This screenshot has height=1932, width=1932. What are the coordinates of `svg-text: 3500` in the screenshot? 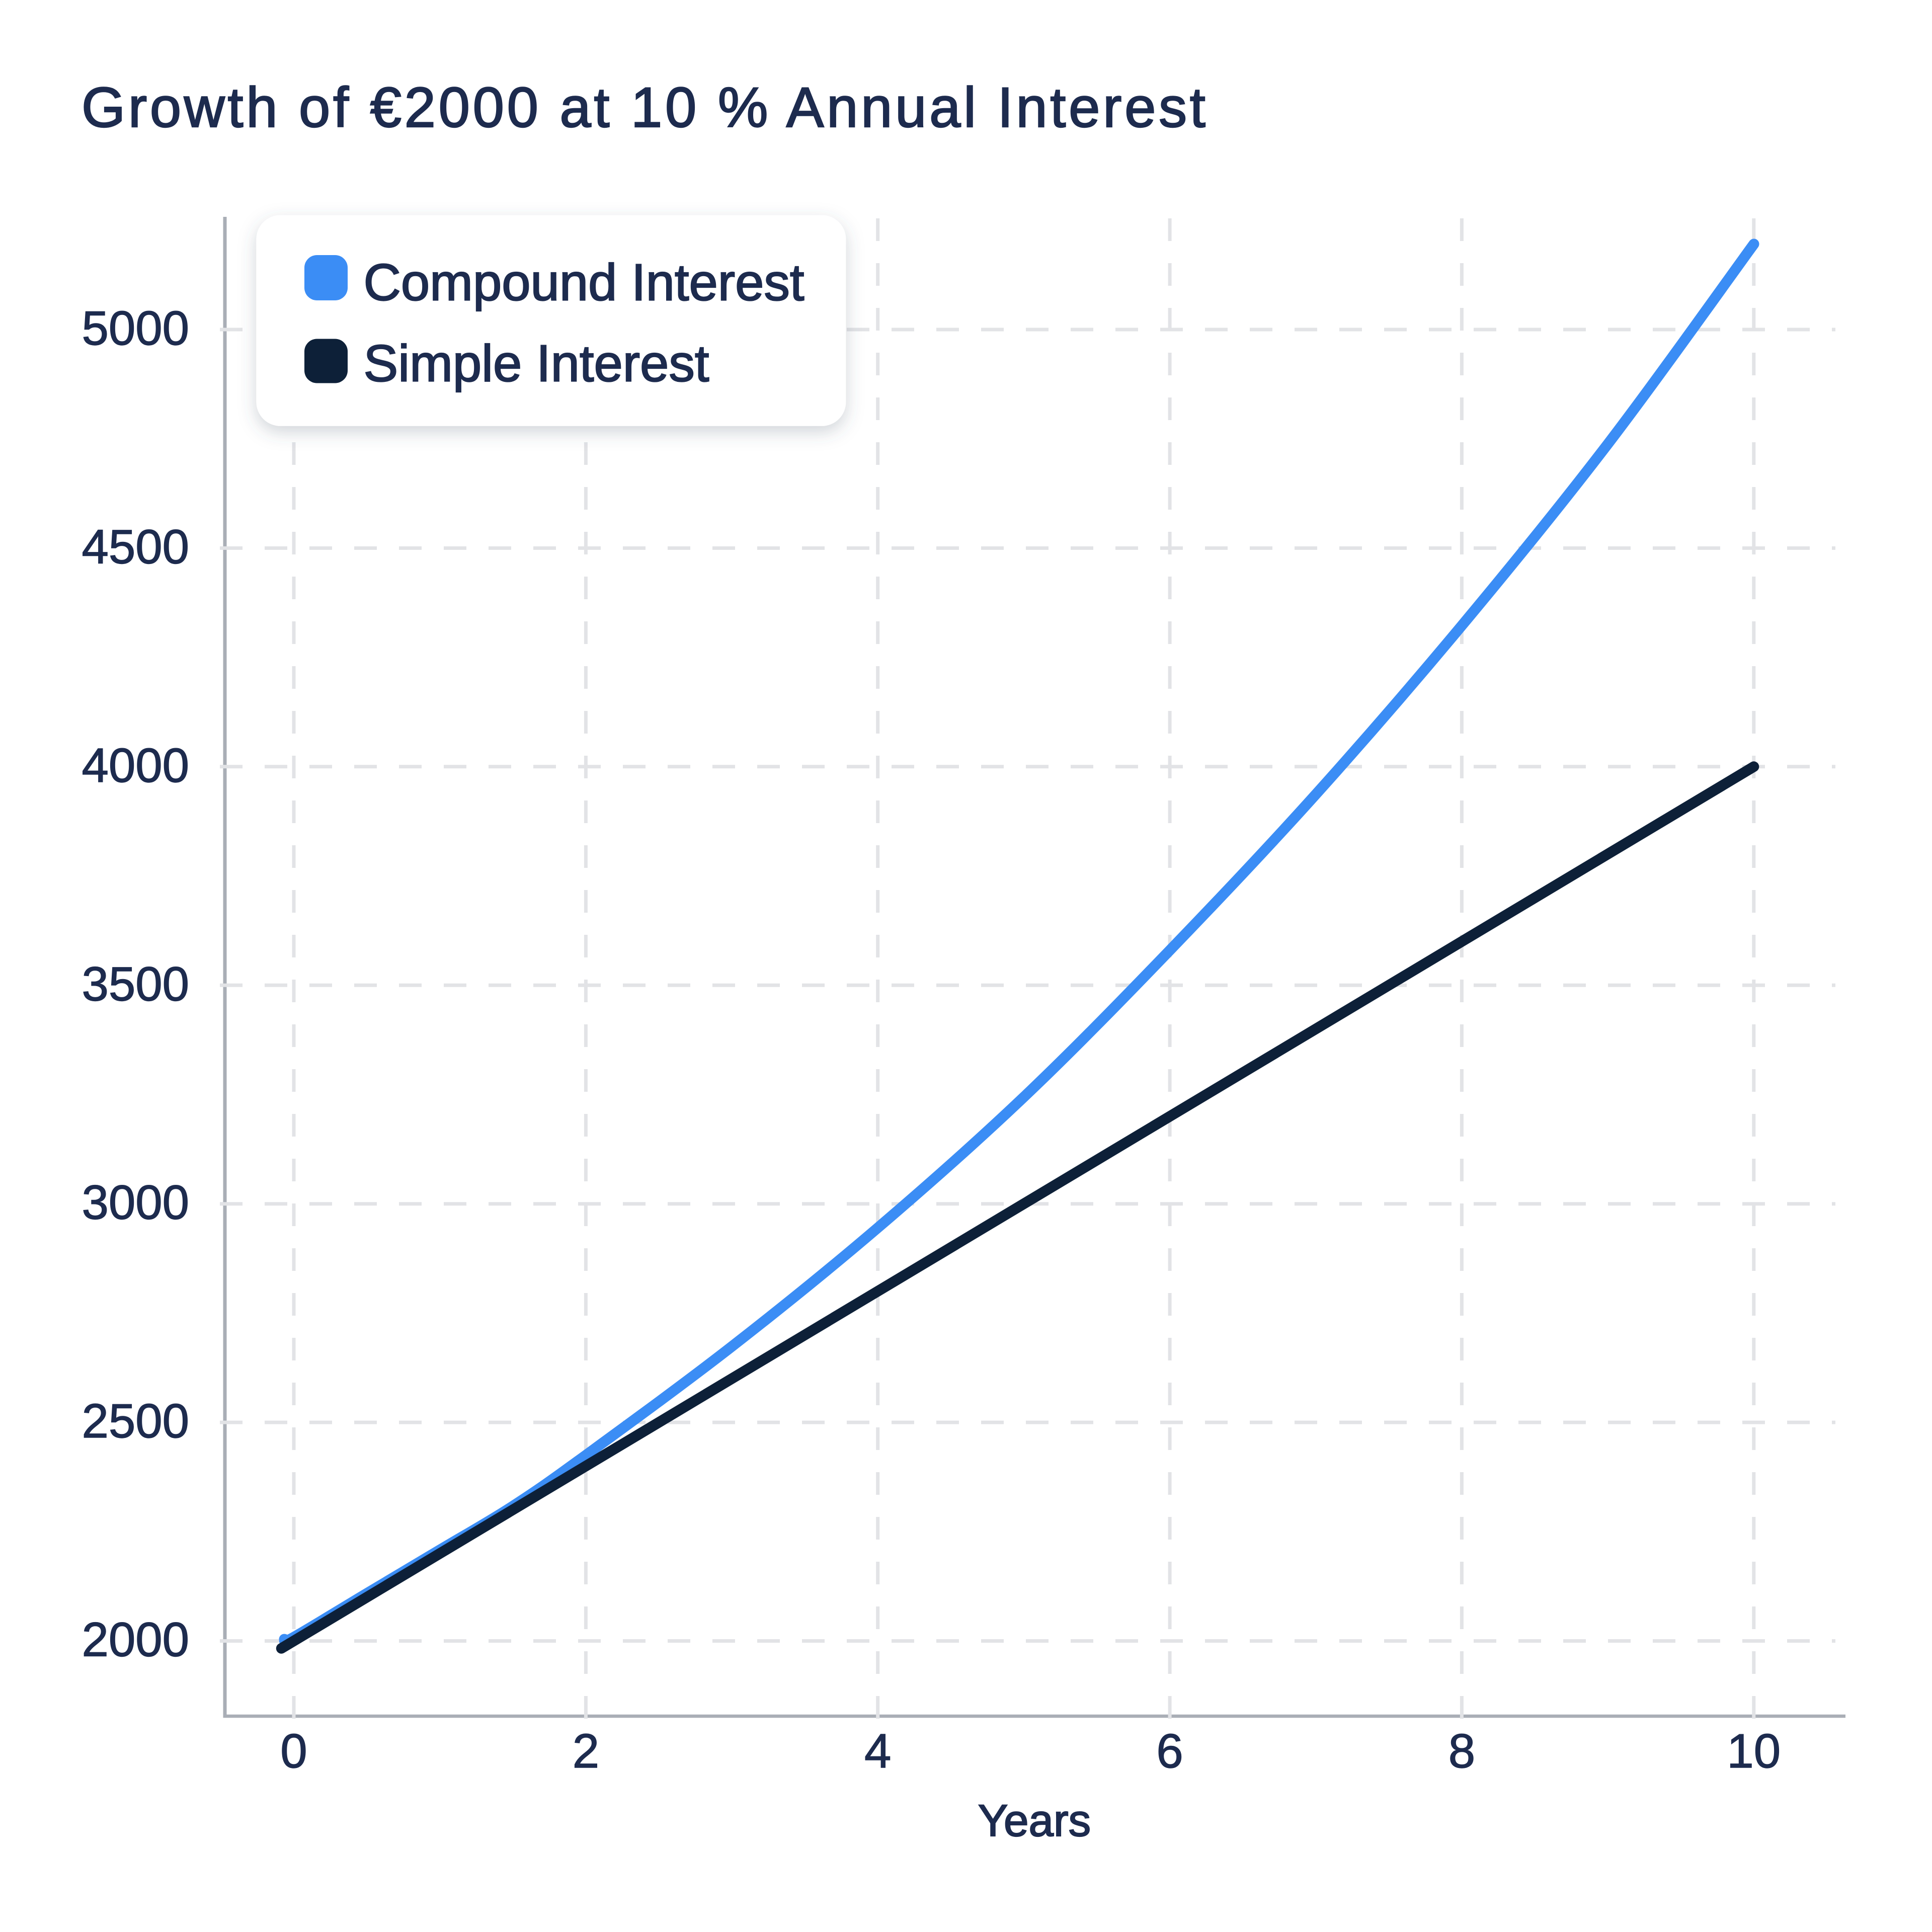 It's located at (136, 984).